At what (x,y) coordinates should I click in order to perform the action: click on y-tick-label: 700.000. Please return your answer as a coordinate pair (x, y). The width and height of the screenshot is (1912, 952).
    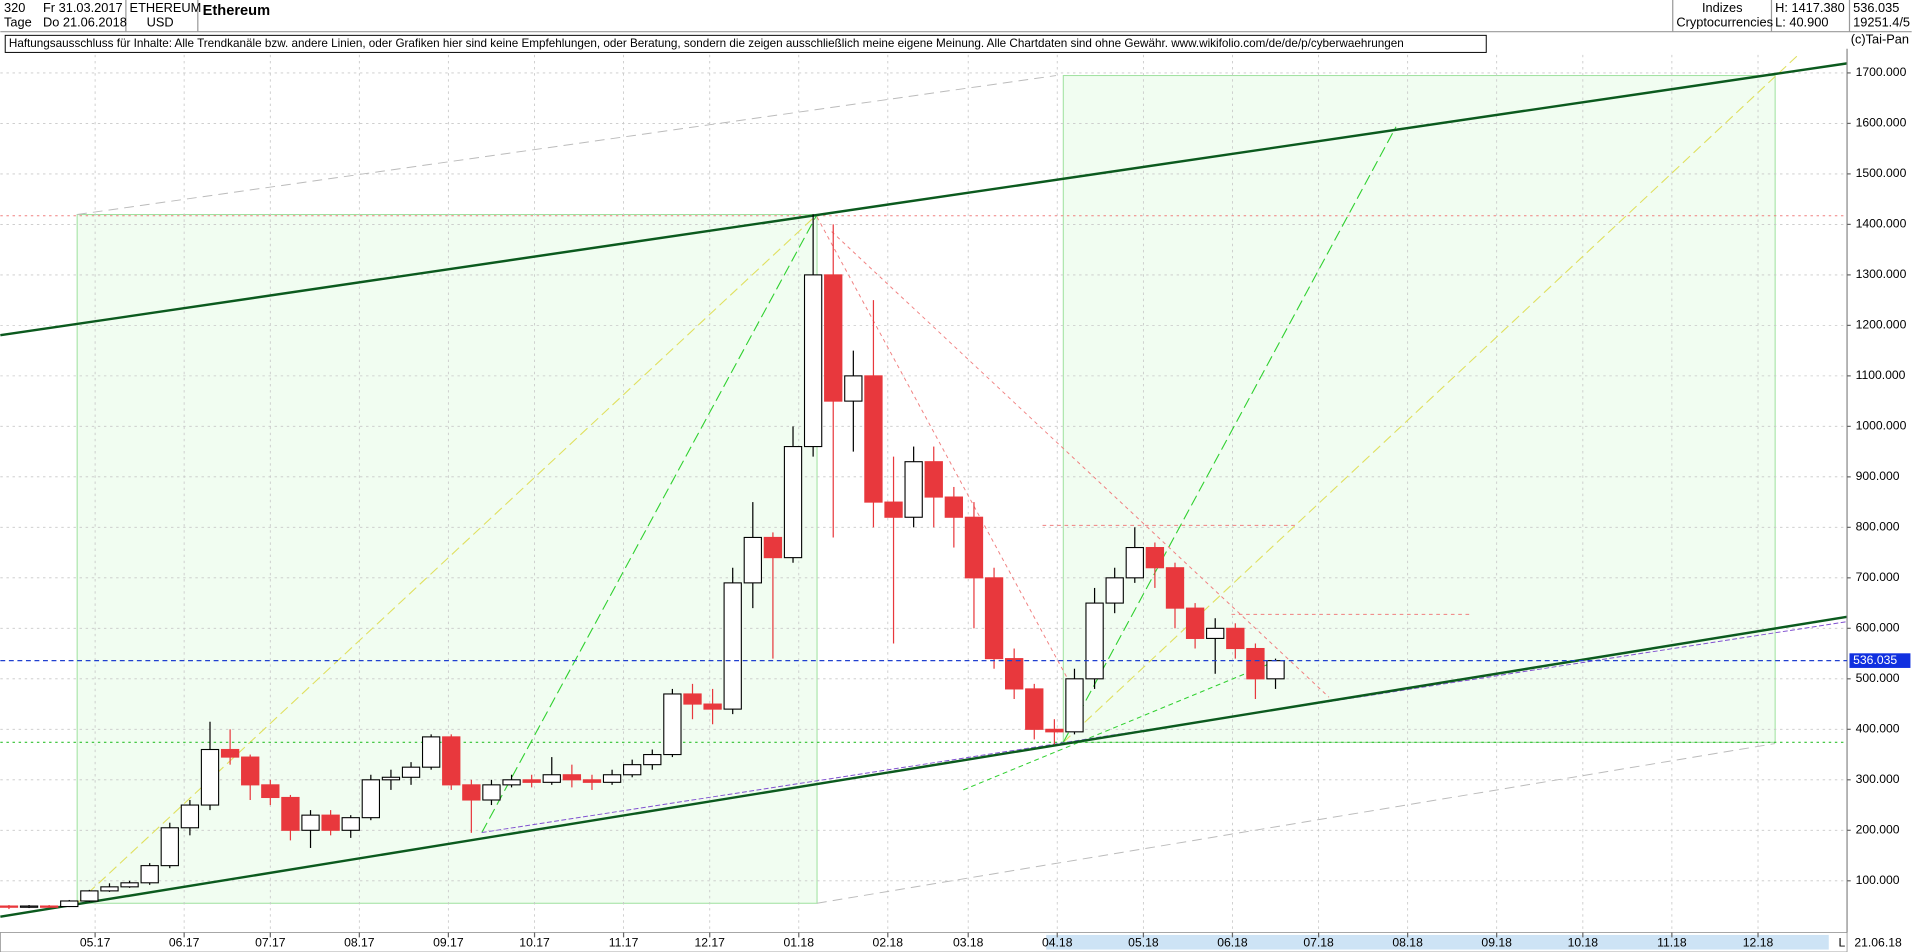
    Looking at the image, I should click on (1878, 577).